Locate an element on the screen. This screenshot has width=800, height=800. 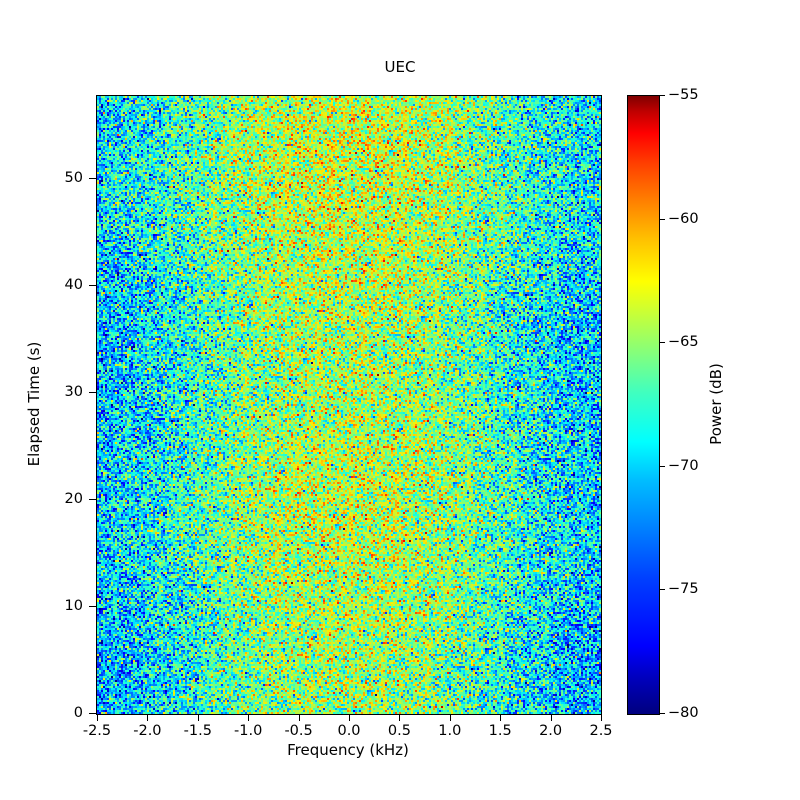
x-axis-ticklabel: -2.0 is located at coordinates (147, 731).